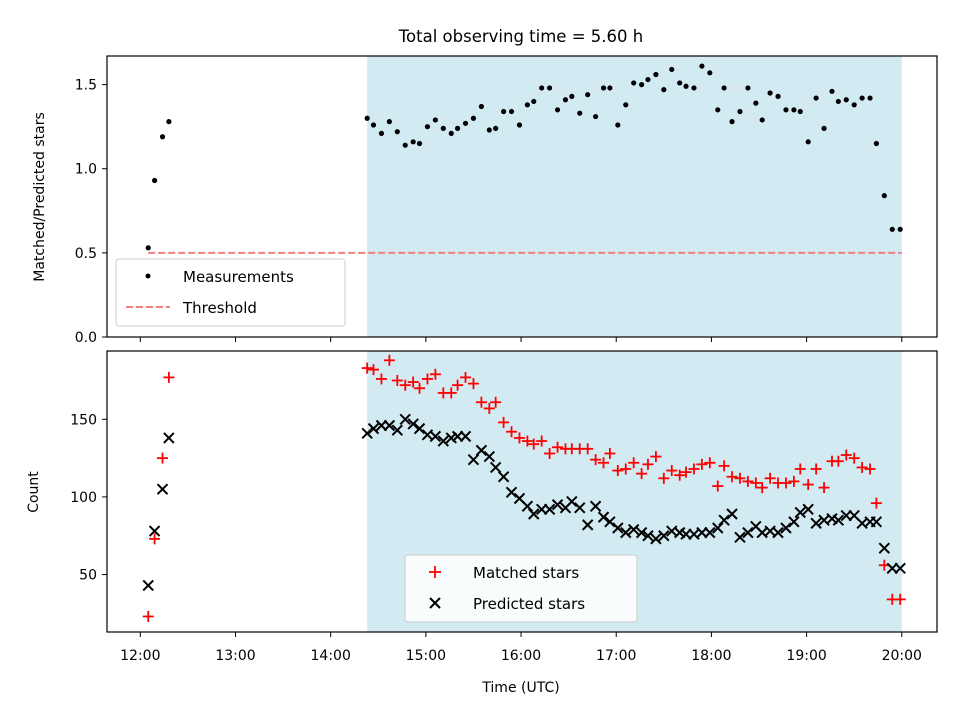 The height and width of the screenshot is (720, 960). Describe the element at coordinates (435, 603) in the screenshot. I see `legend-predicted-marker` at that location.